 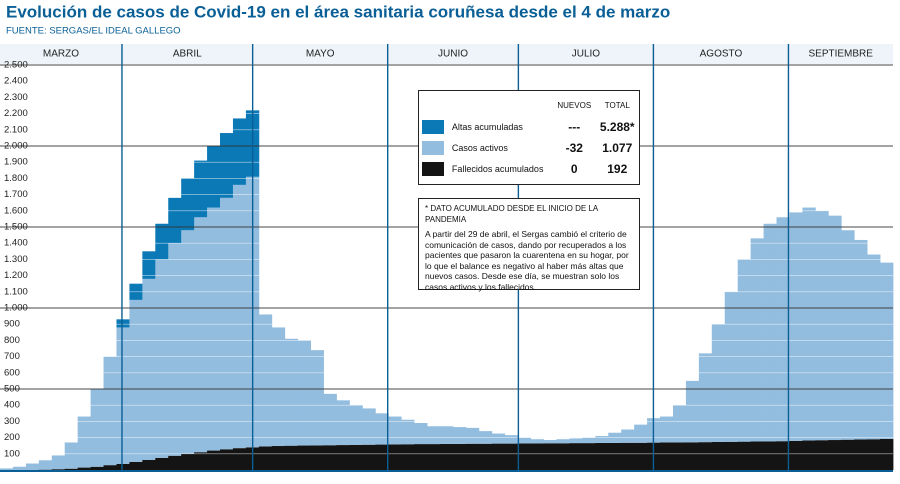 I want to click on legend-value: -32, so click(x=574, y=147).